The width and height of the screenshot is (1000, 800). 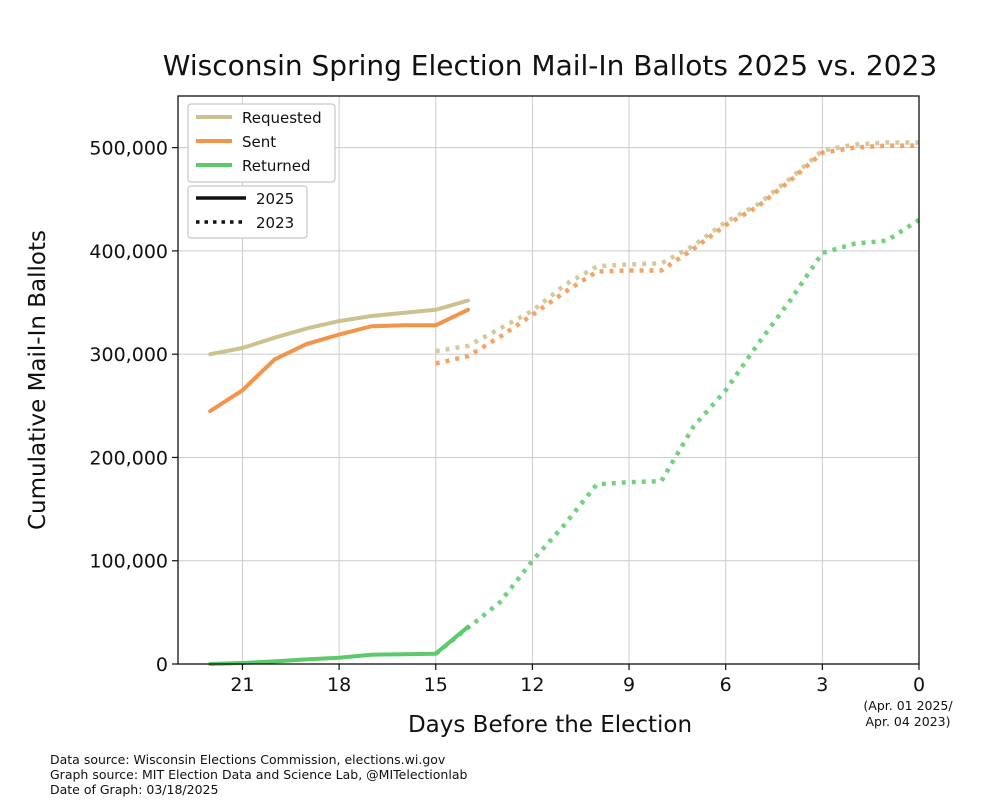 I want to click on legend-series: Requested Sent Returned, so click(x=261, y=143).